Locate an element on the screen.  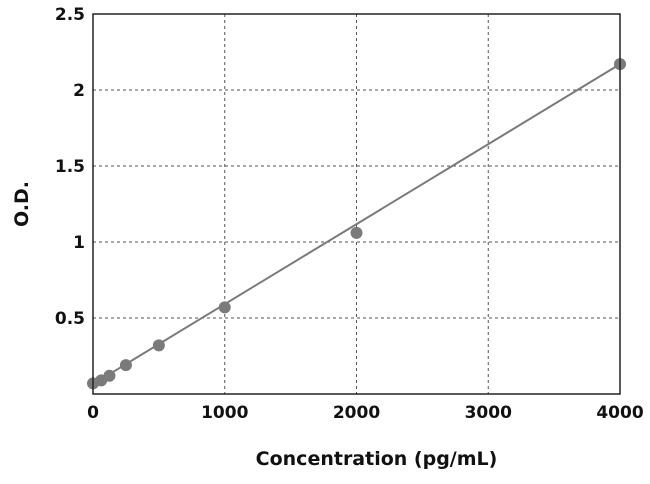
x-tick-label: 4000 is located at coordinates (619, 413).